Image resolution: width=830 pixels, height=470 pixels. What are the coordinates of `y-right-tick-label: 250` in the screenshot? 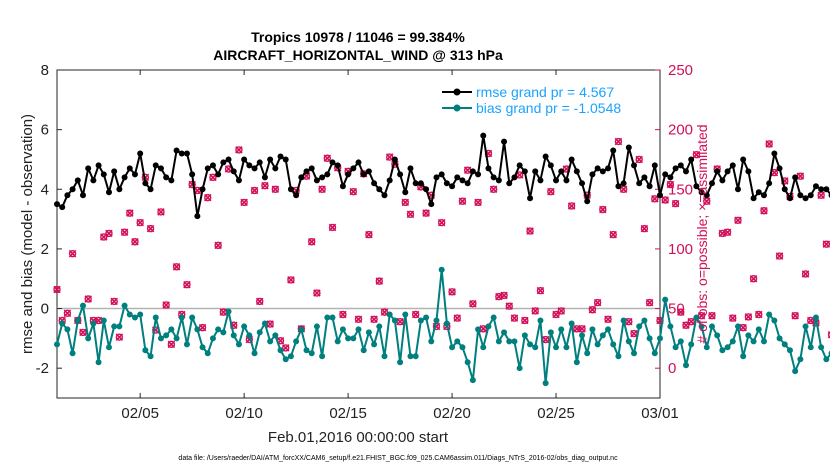 It's located at (680, 70).